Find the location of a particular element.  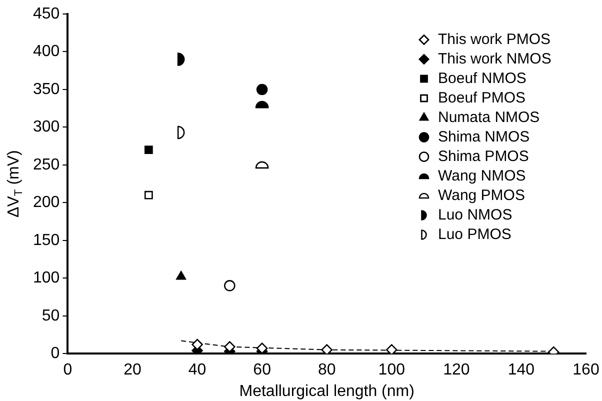

x-tick-label: 100 is located at coordinates (392, 370).